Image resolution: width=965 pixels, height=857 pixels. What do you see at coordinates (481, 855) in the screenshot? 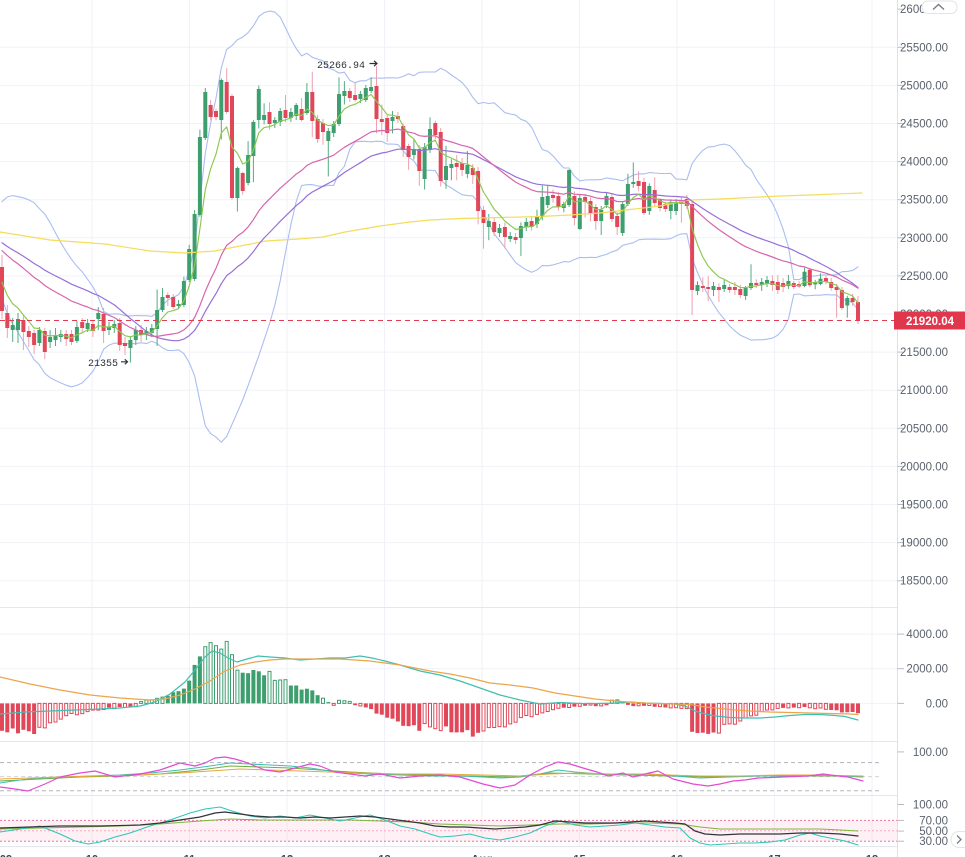
I see `svg-text: Aug` at bounding box center [481, 855].